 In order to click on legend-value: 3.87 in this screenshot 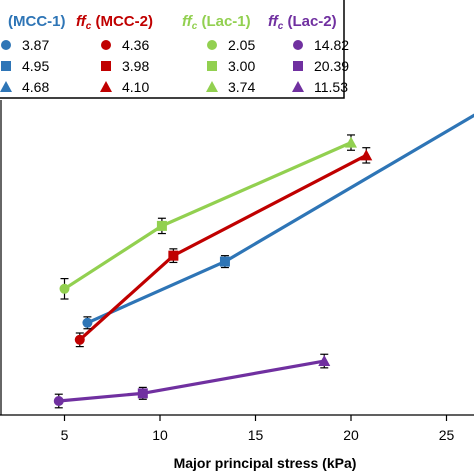, I will do `click(35, 45)`.